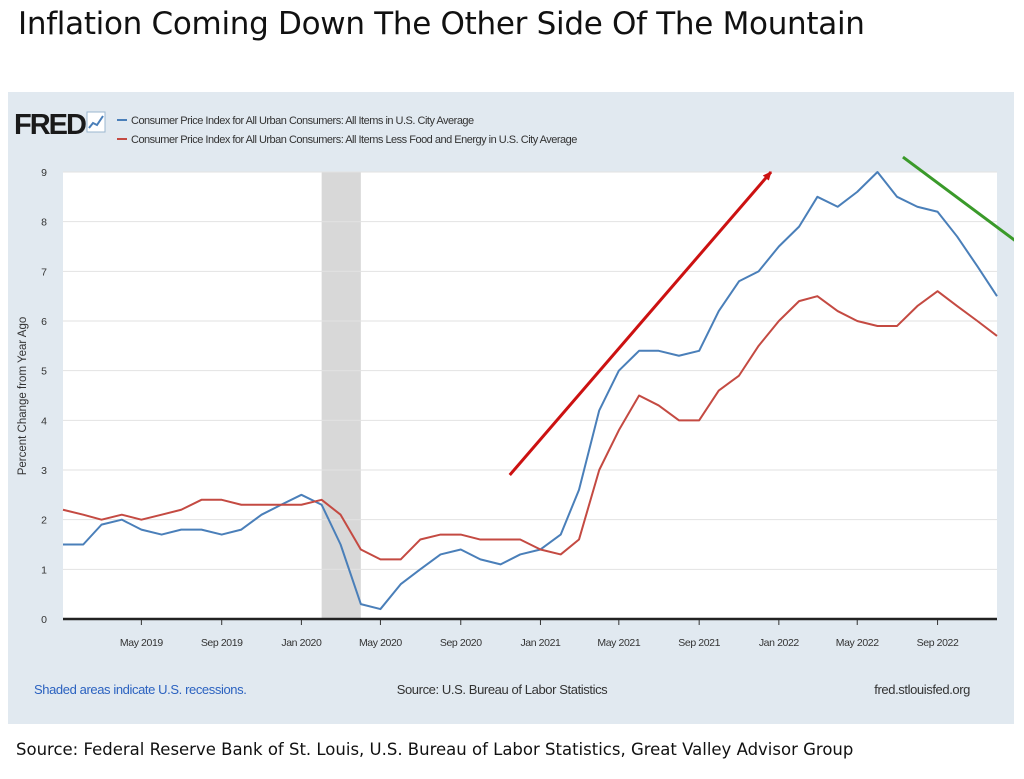 Image resolution: width=1024 pixels, height=779 pixels. What do you see at coordinates (380, 643) in the screenshot?
I see `x-tick-label: May 2020` at bounding box center [380, 643].